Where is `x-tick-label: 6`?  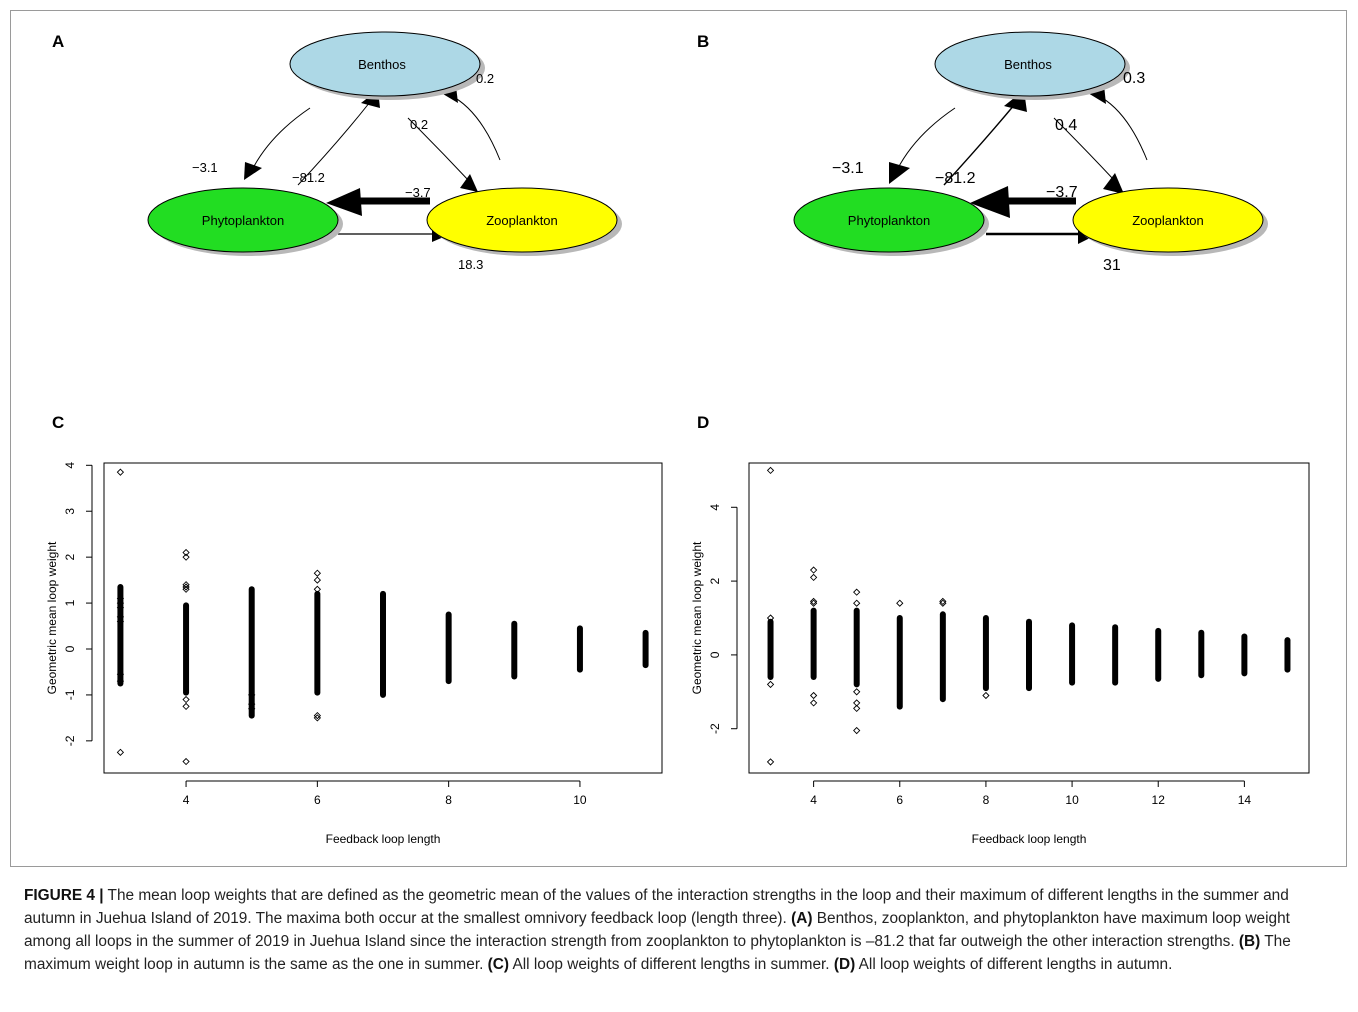
x-tick-label: 6 is located at coordinates (317, 800).